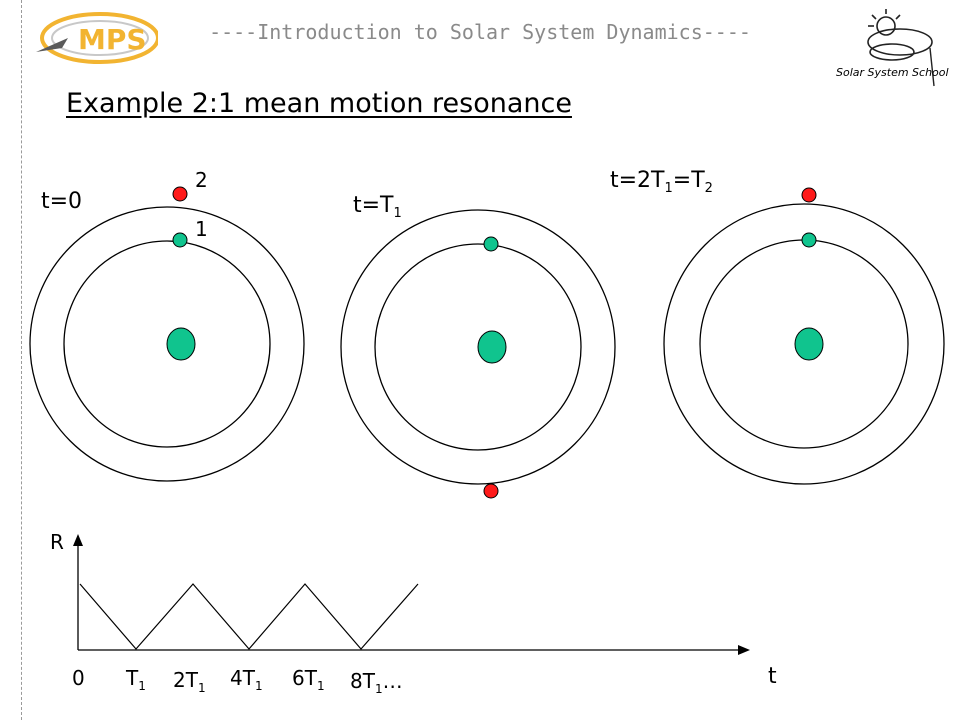 This screenshot has width=960, height=720. What do you see at coordinates (892, 48) in the screenshot?
I see `solar-system-school-logo: Solar System School` at bounding box center [892, 48].